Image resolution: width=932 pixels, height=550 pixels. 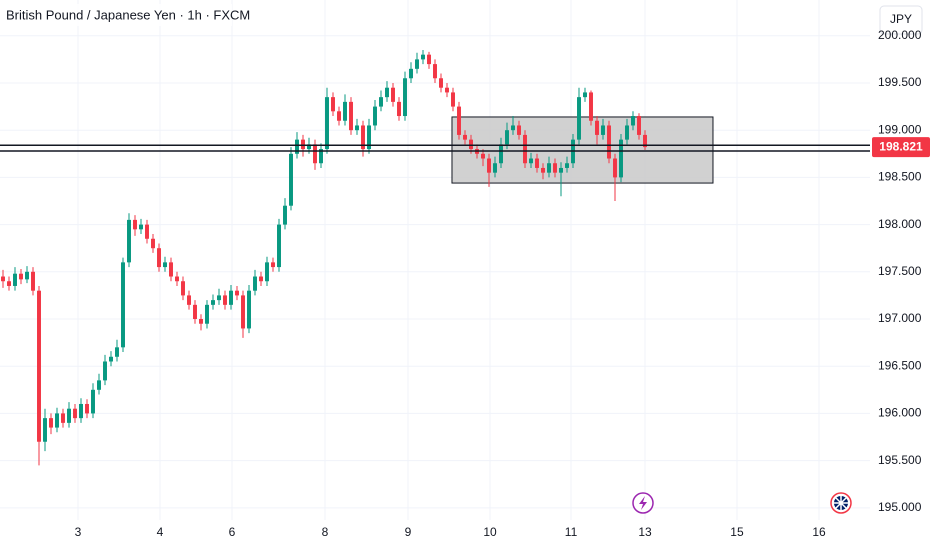 What do you see at coordinates (582, 150) in the screenshot?
I see `range-box` at bounding box center [582, 150].